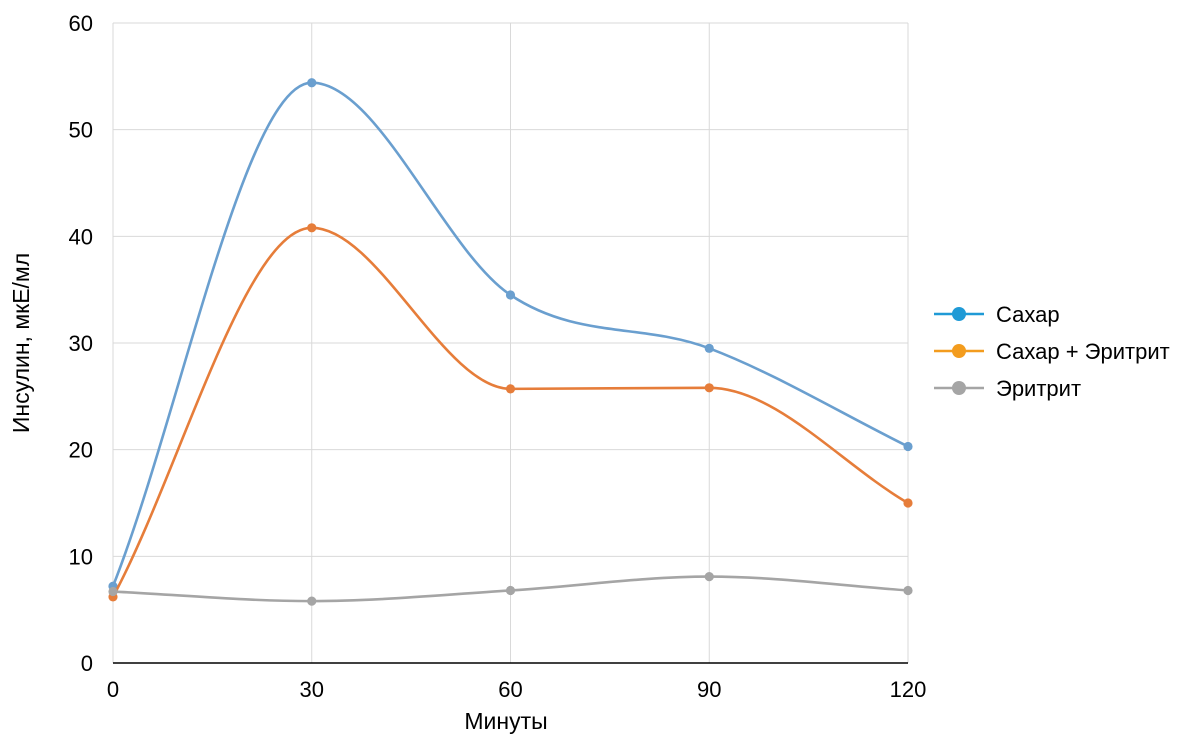  Describe the element at coordinates (81, 343) in the screenshot. I see `y-tick-label: 30` at that location.